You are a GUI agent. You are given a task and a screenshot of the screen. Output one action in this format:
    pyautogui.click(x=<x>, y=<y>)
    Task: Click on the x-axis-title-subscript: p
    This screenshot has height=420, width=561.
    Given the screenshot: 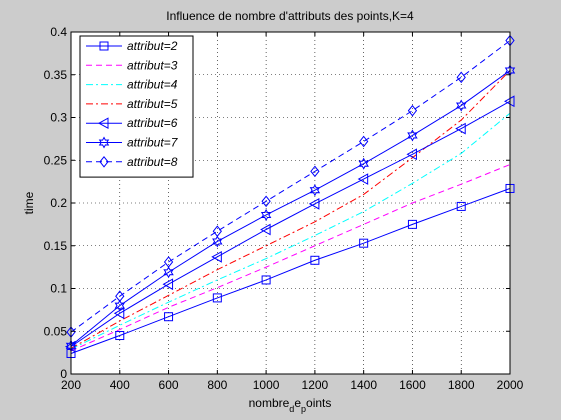 What is the action you would take?
    pyautogui.click(x=303, y=409)
    